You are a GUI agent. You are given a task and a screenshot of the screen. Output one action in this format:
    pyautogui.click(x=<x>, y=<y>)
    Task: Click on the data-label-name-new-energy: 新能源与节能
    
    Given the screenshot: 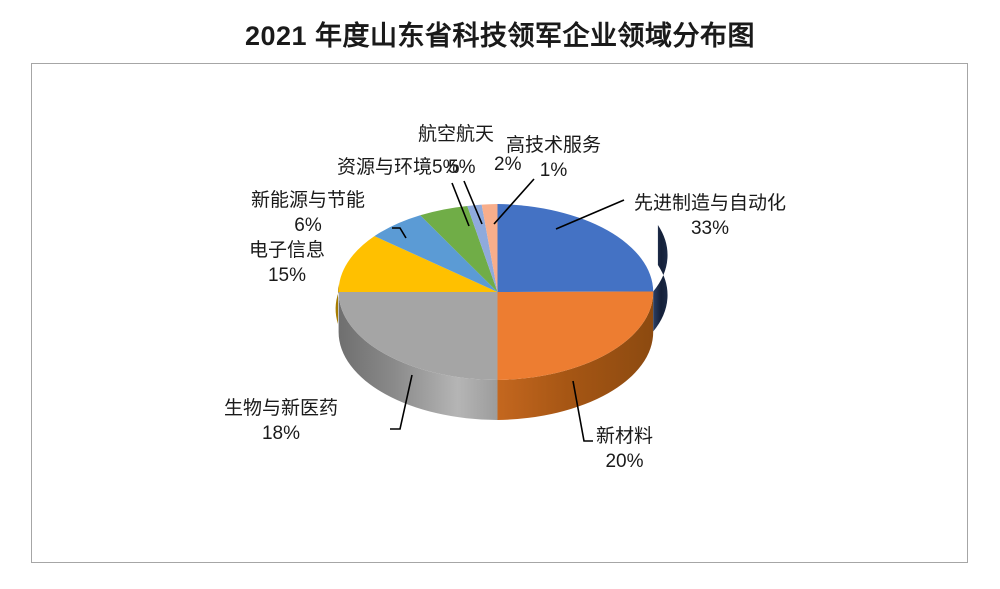 What is the action you would take?
    pyautogui.click(x=308, y=200)
    